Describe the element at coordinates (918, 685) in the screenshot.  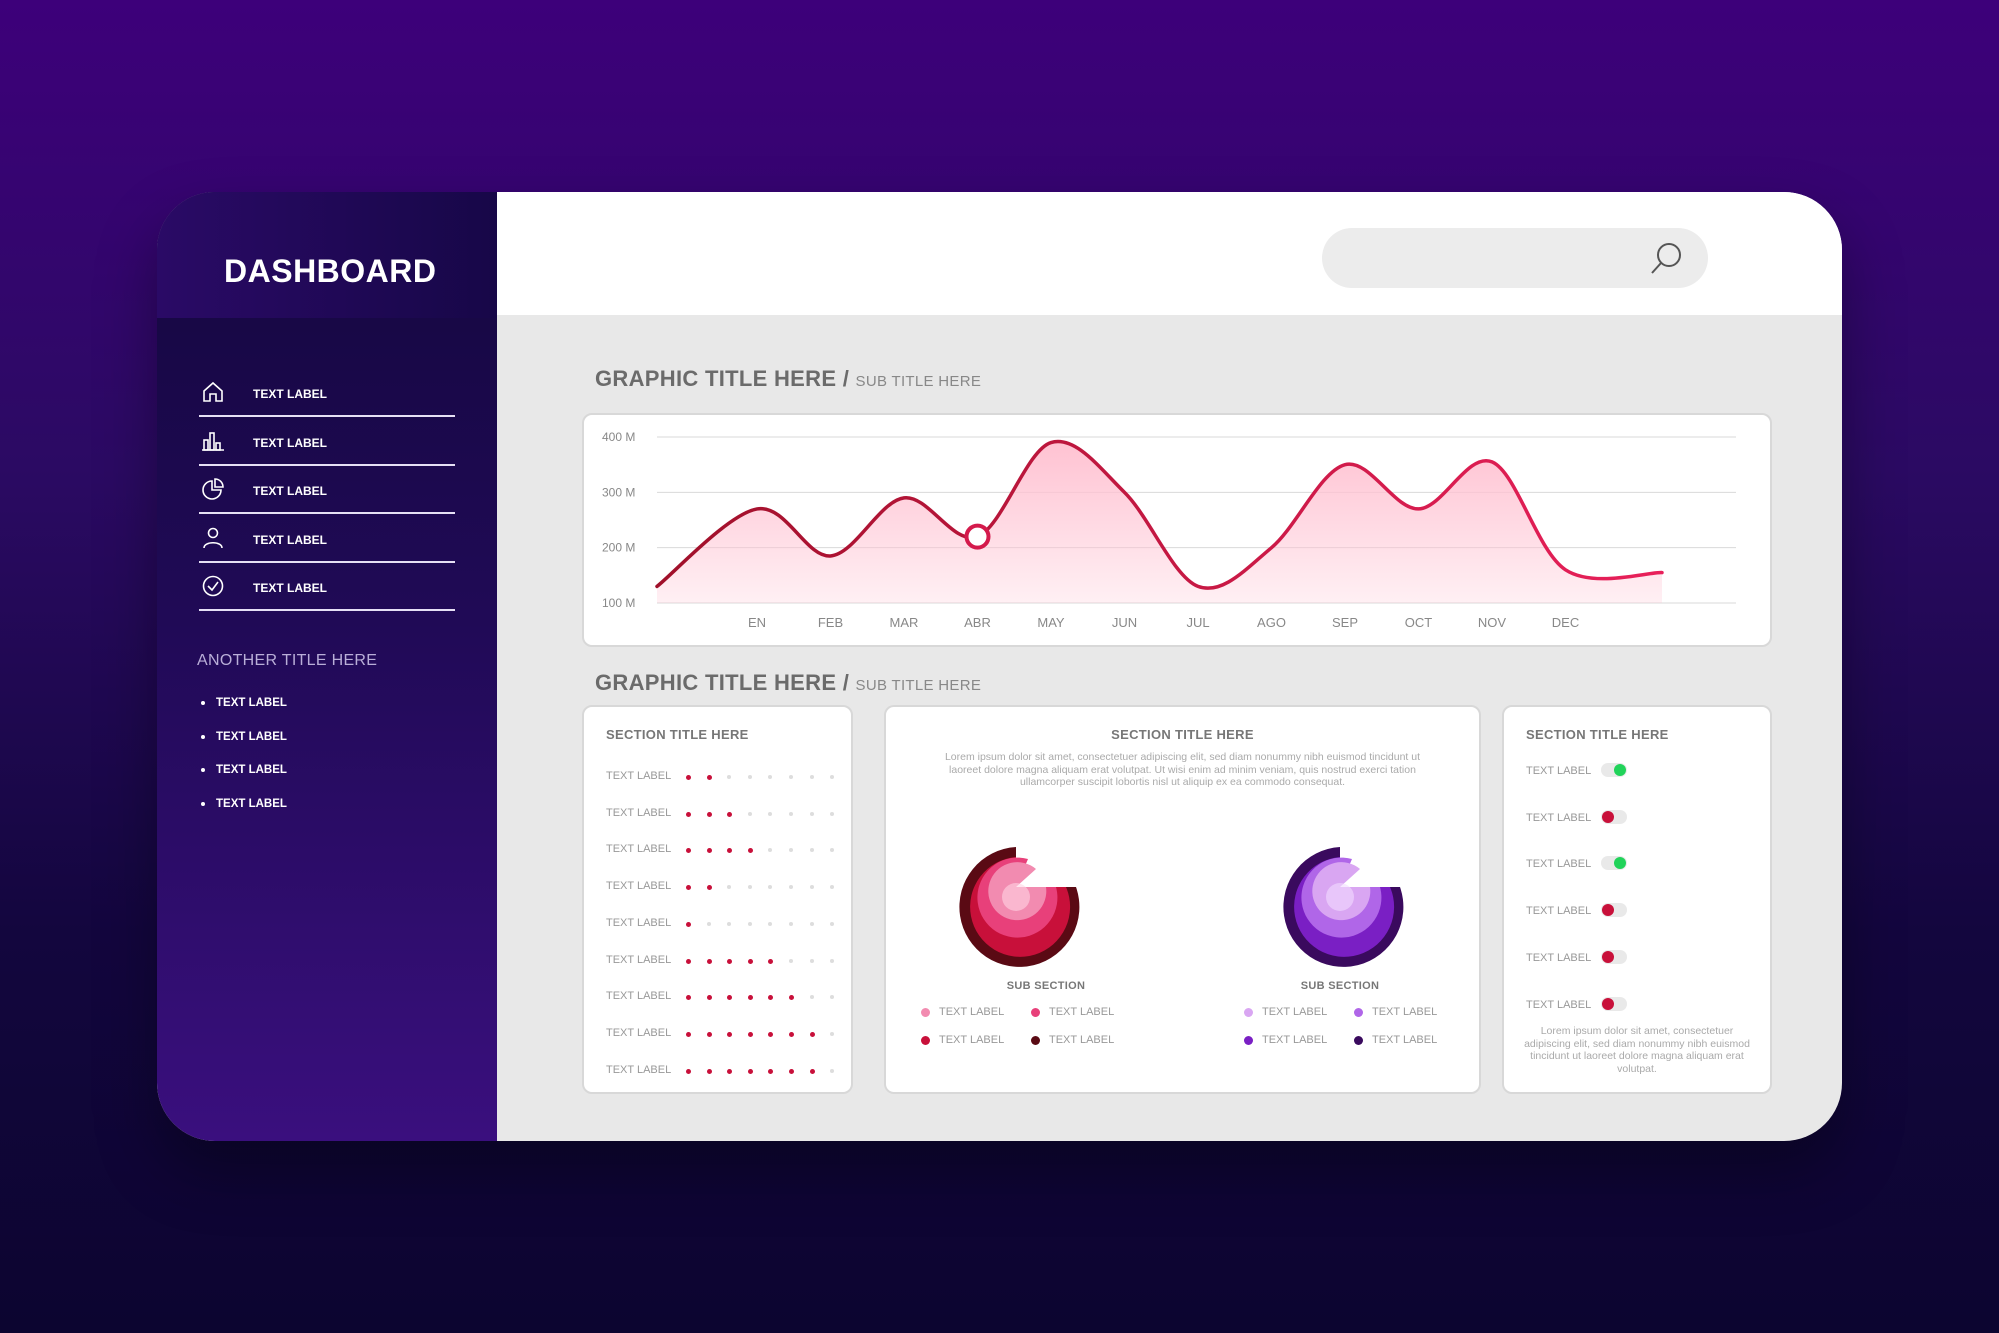
I see `graphic-subtitle: SUB TITLE HERE` at that location.